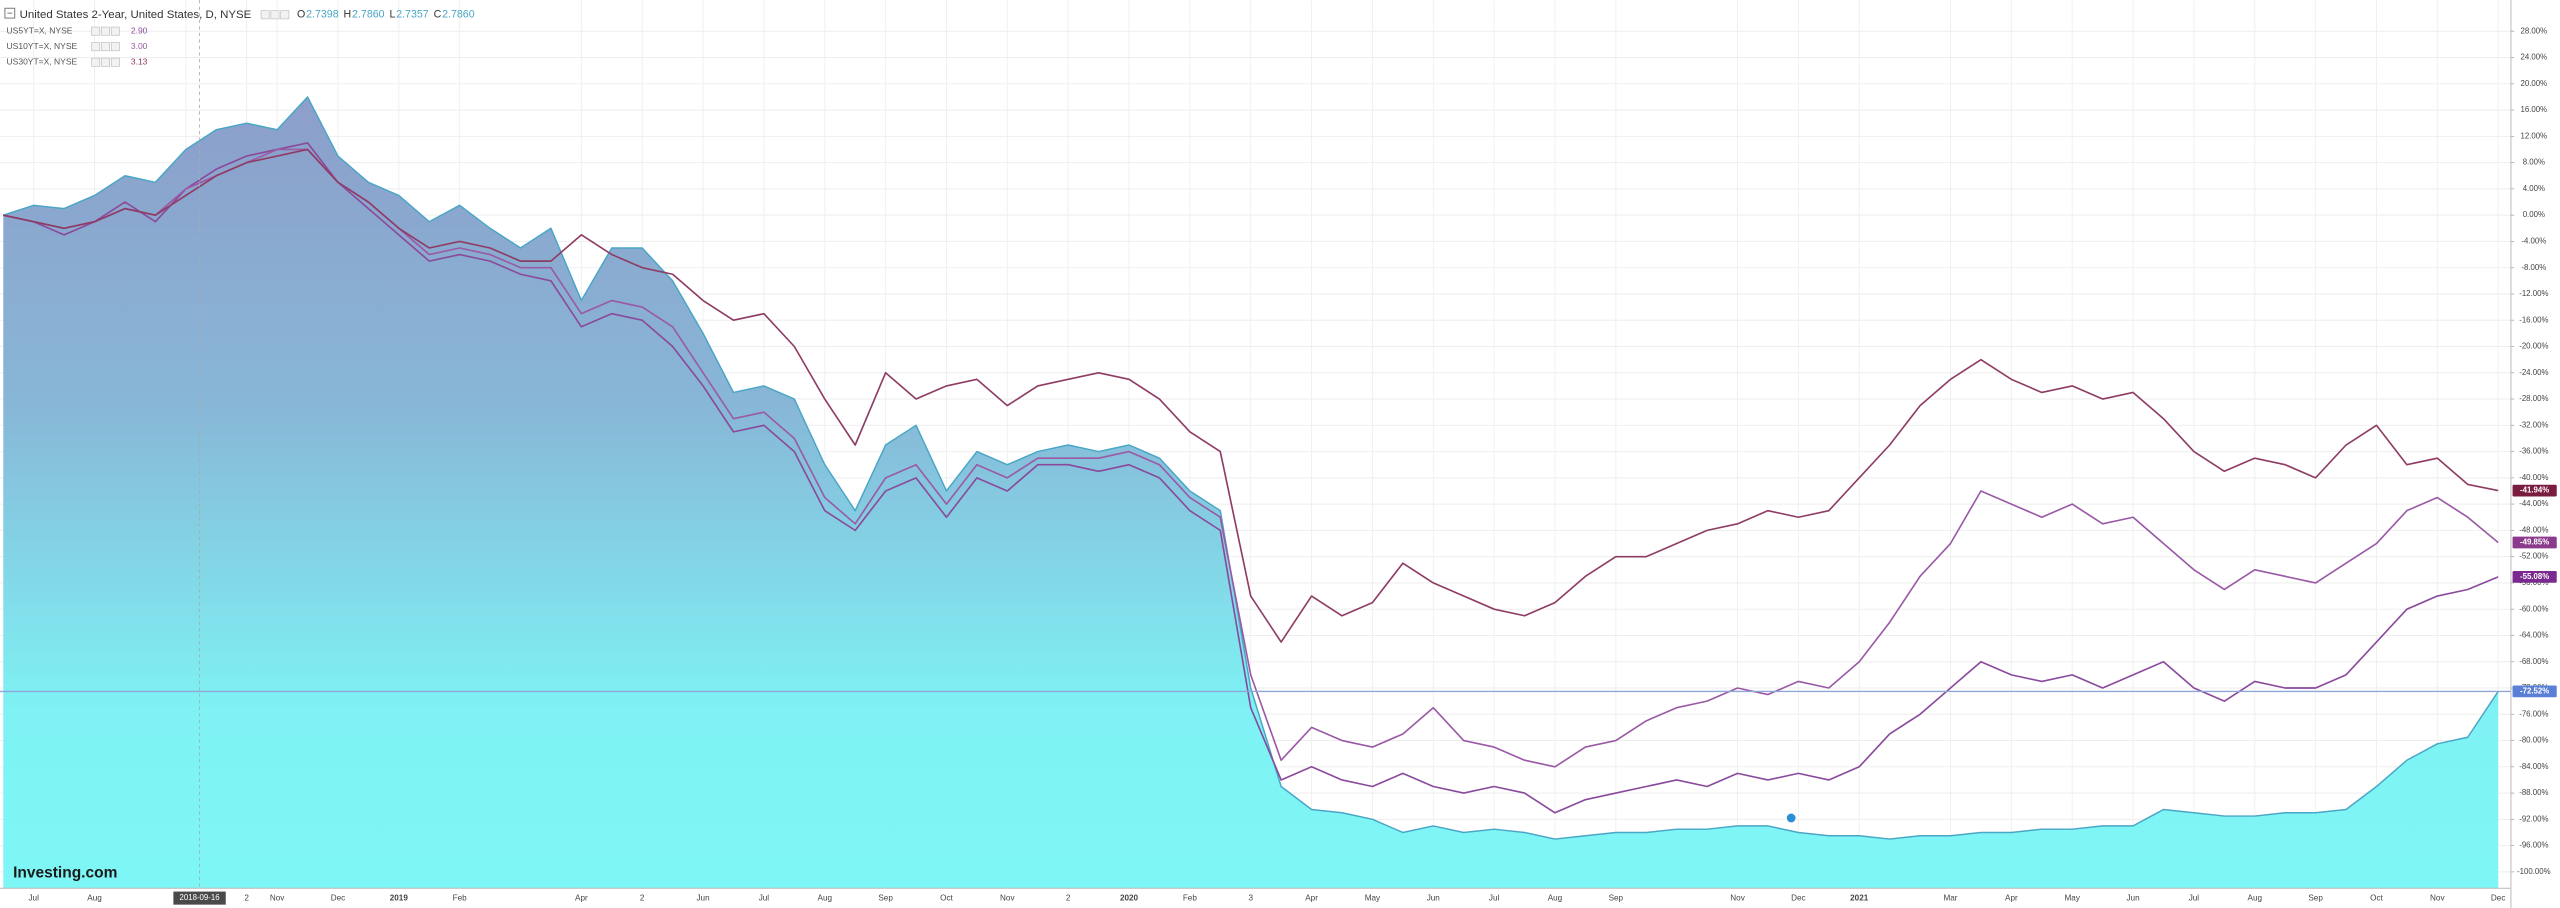 This screenshot has height=908, width=2560. I want to click on value-label: -55.08%, so click(2534, 576).